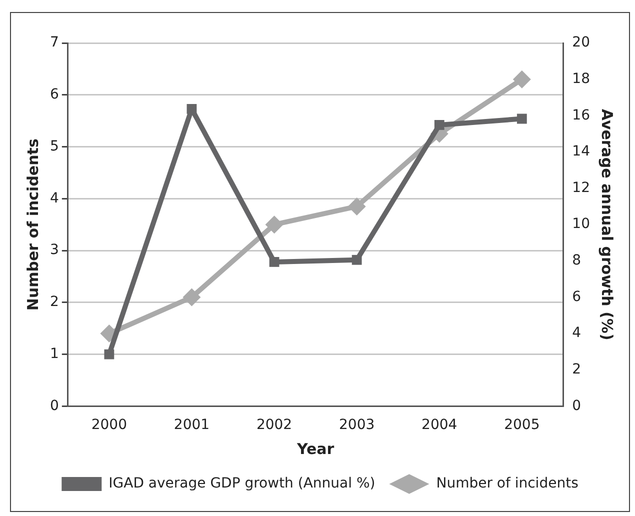 Image resolution: width=635 pixels, height=516 pixels. I want to click on y2-axis-title: Average annual growth (%), so click(607, 224).